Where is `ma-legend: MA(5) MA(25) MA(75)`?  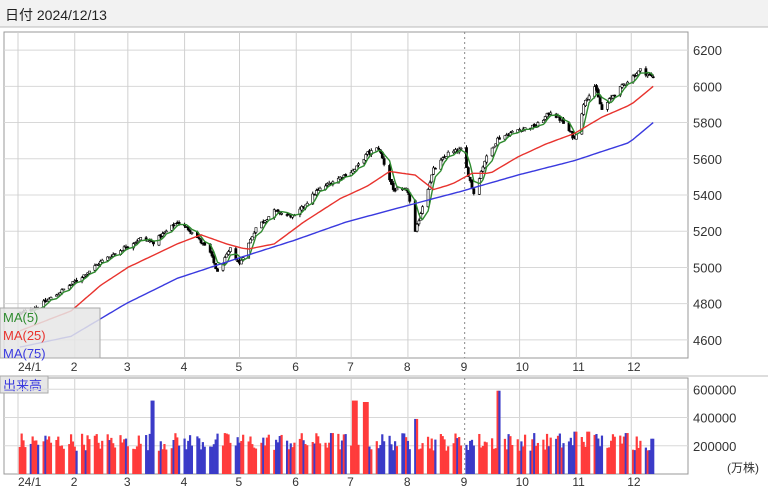
ma-legend: MA(5) MA(25) MA(75) is located at coordinates (50, 334).